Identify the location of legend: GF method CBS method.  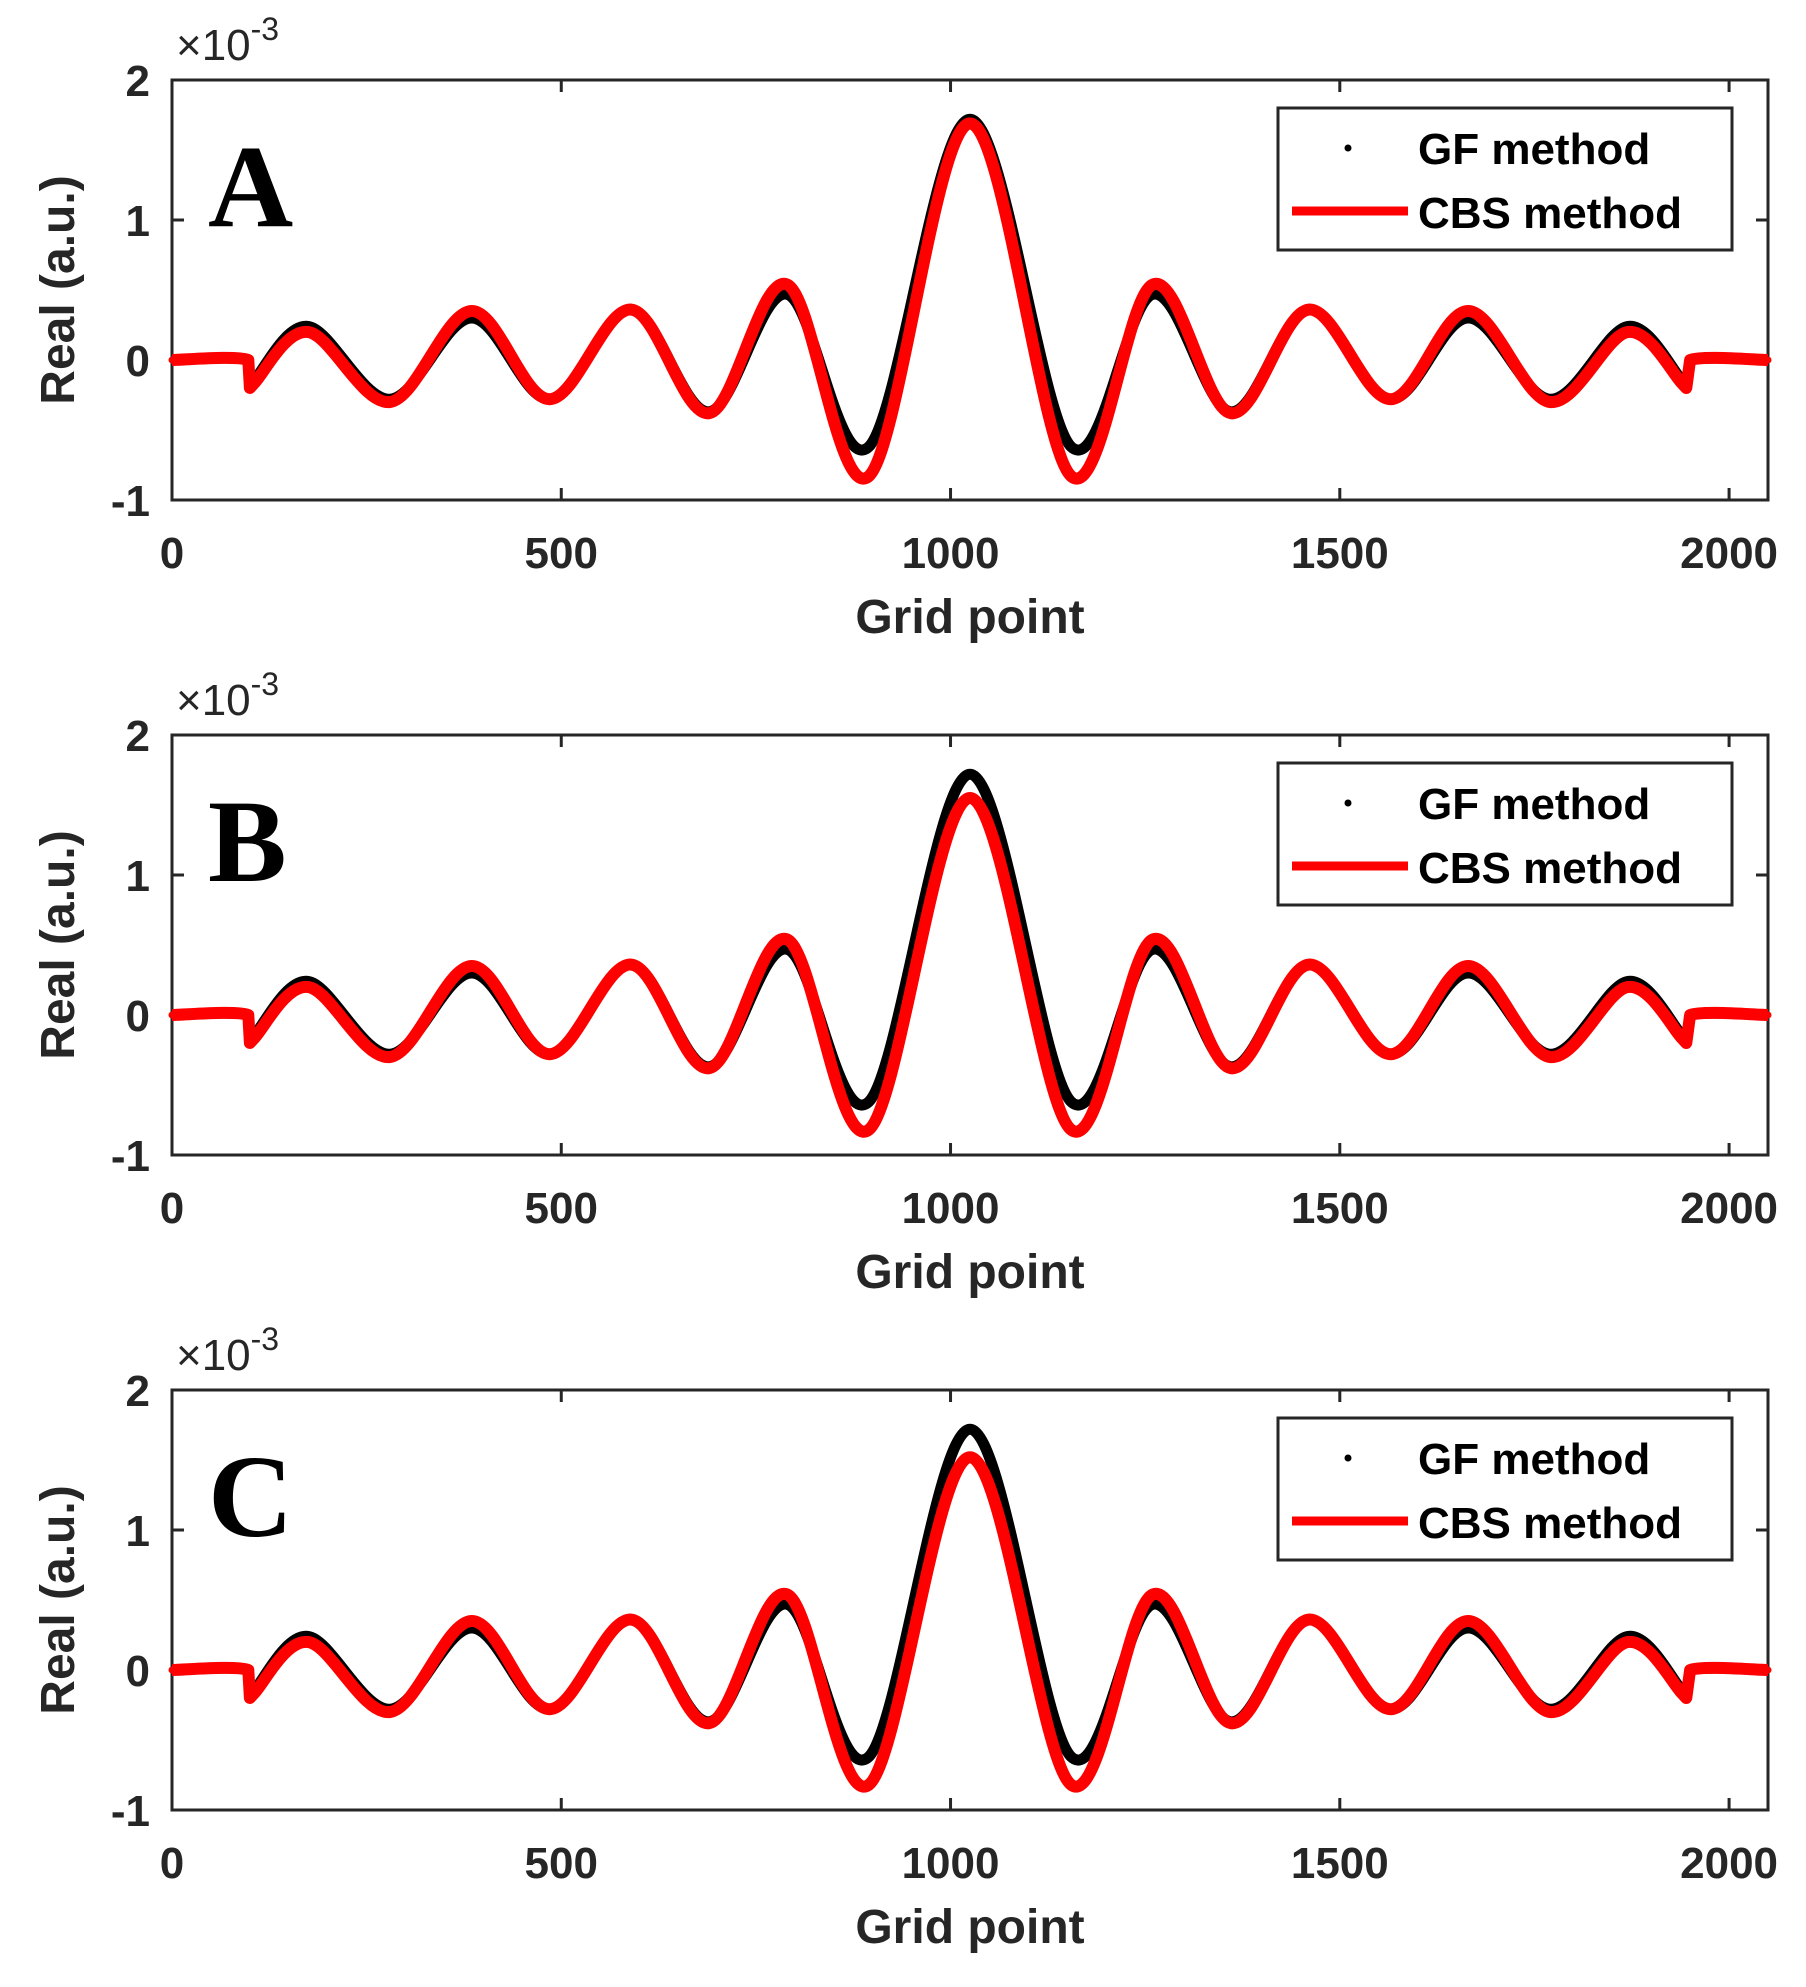
(1505, 179).